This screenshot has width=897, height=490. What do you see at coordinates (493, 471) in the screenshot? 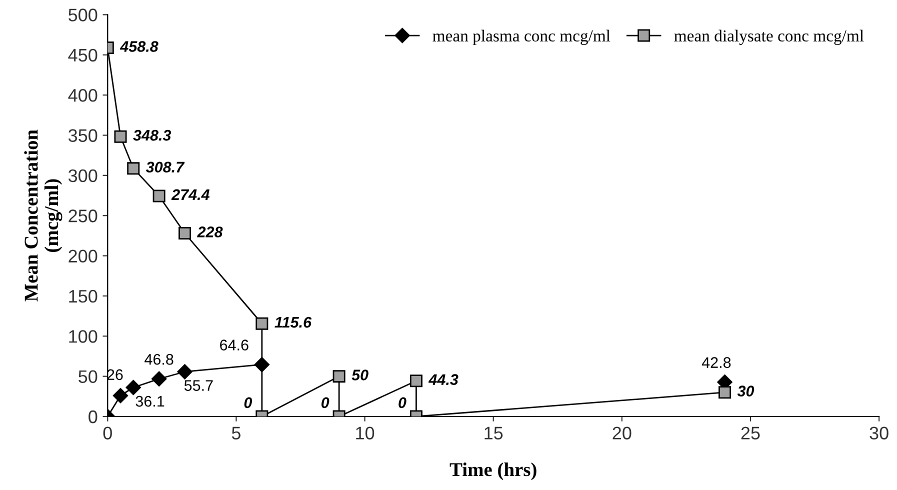
I see `x-axis-title: Time (hrs)` at bounding box center [493, 471].